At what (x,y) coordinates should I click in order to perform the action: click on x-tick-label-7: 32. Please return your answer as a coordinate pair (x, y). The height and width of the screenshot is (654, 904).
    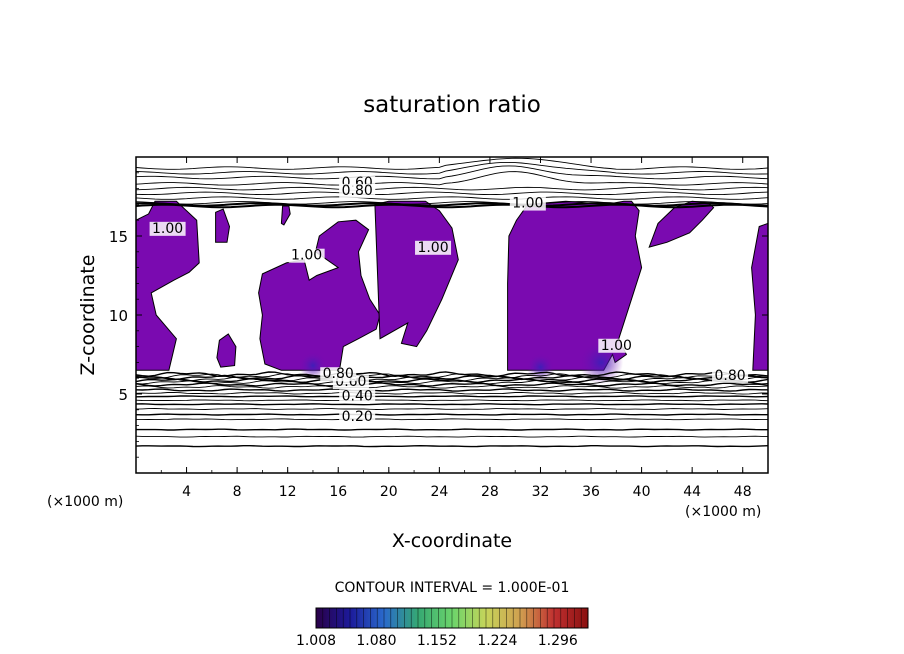
    Looking at the image, I should click on (541, 492).